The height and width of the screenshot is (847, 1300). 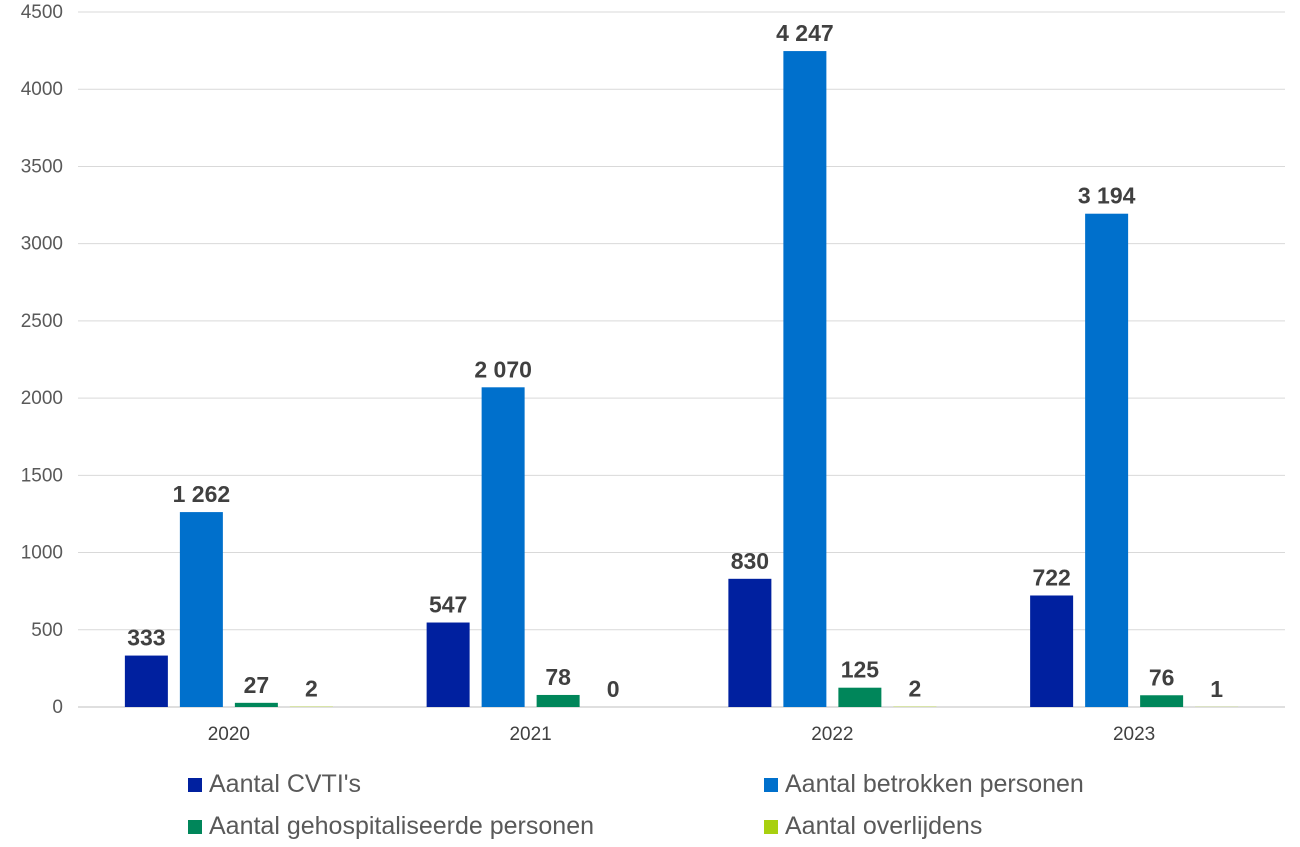 I want to click on legend-item-cvti: Aantal CVTI's, so click(x=274, y=784).